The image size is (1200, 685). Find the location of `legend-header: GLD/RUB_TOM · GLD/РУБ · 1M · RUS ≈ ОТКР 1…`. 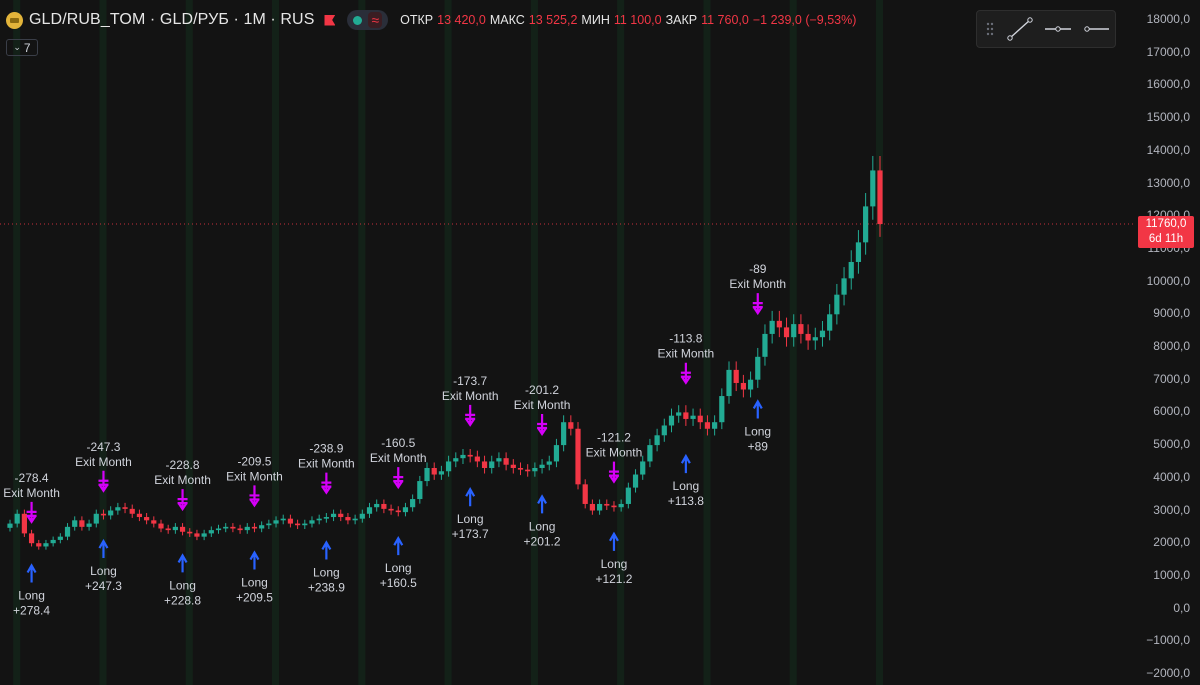

legend-header: GLD/RUB_TOM · GLD/РУБ · 1M · RUS ≈ ОТКР 1… is located at coordinates (431, 20).